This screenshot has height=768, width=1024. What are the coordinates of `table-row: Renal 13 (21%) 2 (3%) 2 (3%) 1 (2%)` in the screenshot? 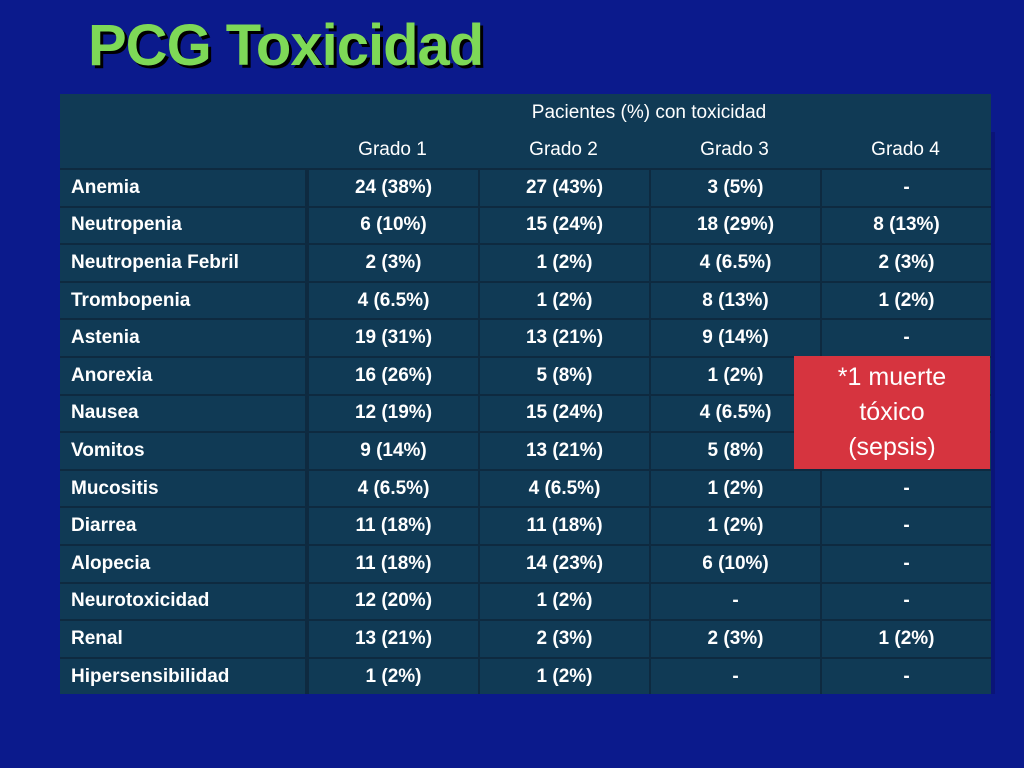 It's located at (526, 638).